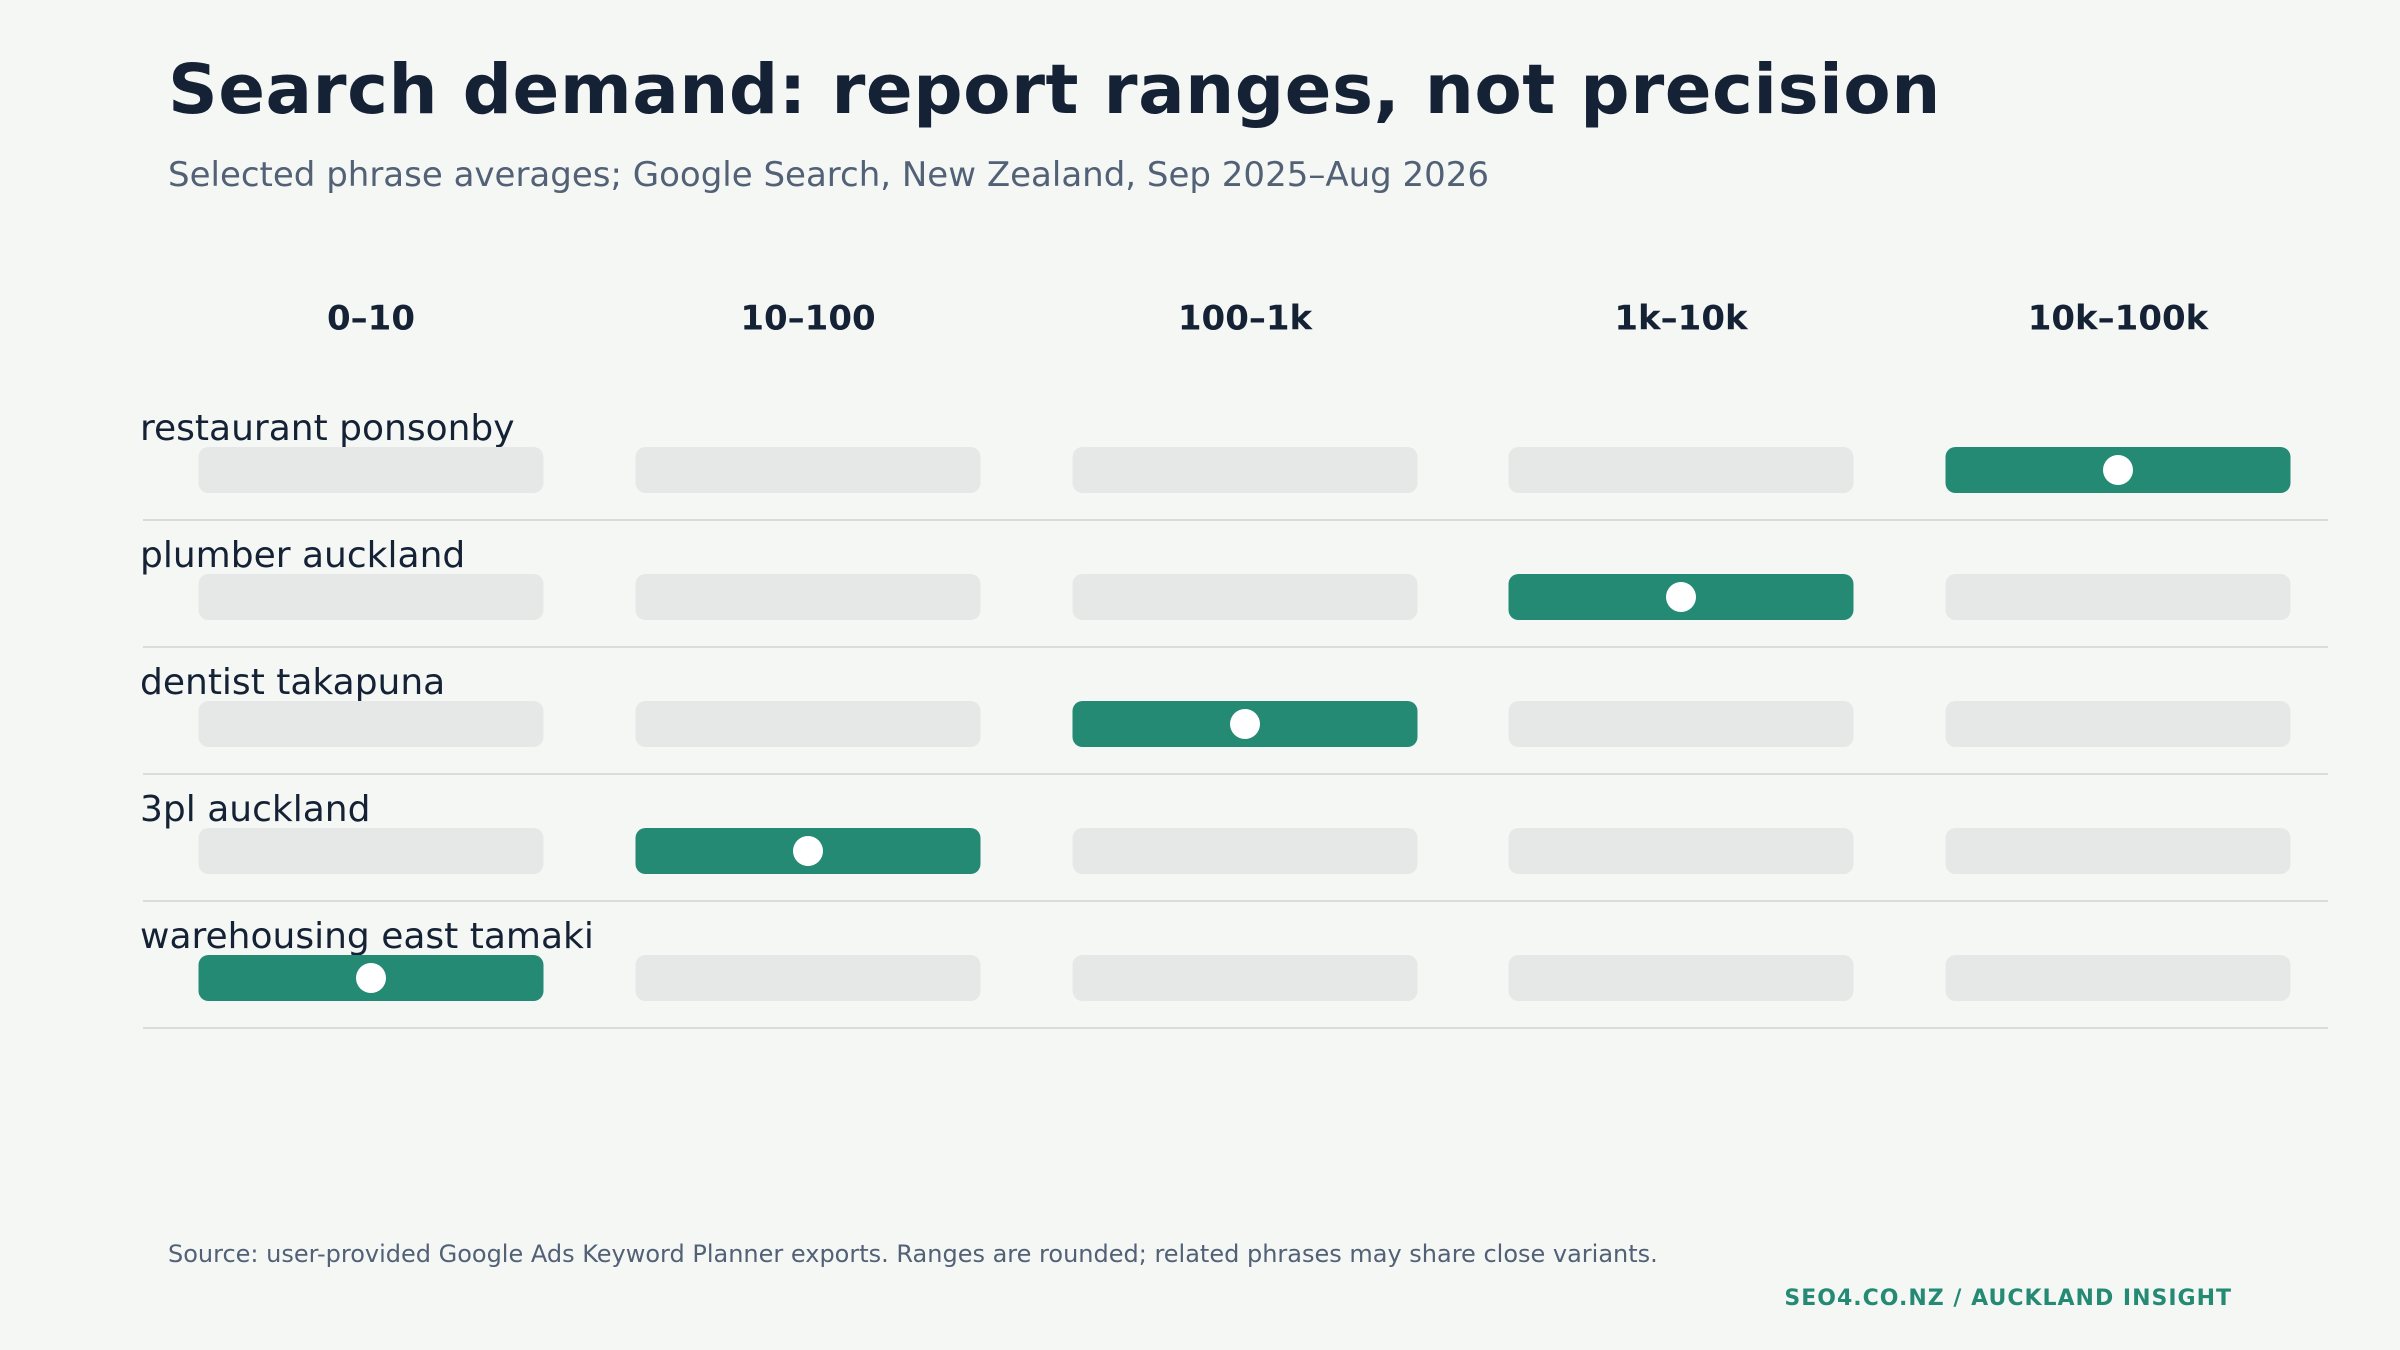 Image resolution: width=2400 pixels, height=1350 pixels. What do you see at coordinates (367, 936) in the screenshot?
I see `row-label: warehousing east tamaki` at bounding box center [367, 936].